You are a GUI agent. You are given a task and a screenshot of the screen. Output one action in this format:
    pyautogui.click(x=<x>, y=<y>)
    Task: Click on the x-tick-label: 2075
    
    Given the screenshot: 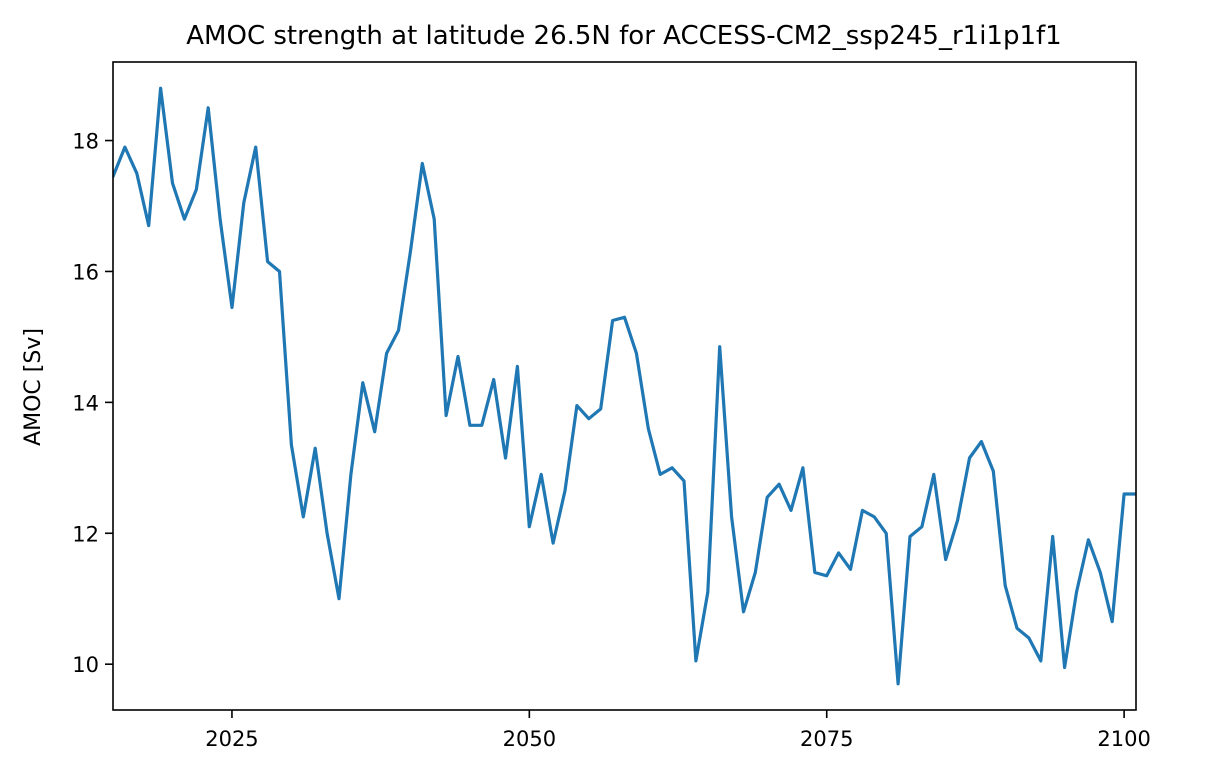 What is the action you would take?
    pyautogui.click(x=826, y=739)
    